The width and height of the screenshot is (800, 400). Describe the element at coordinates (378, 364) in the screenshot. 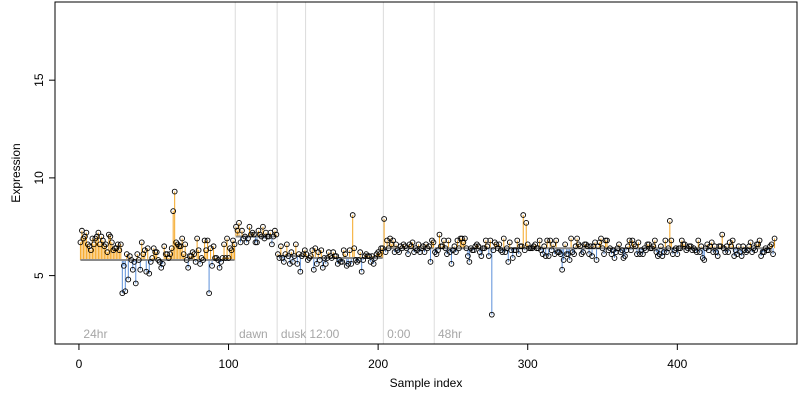

I see `x-tick-label-2: 200` at that location.